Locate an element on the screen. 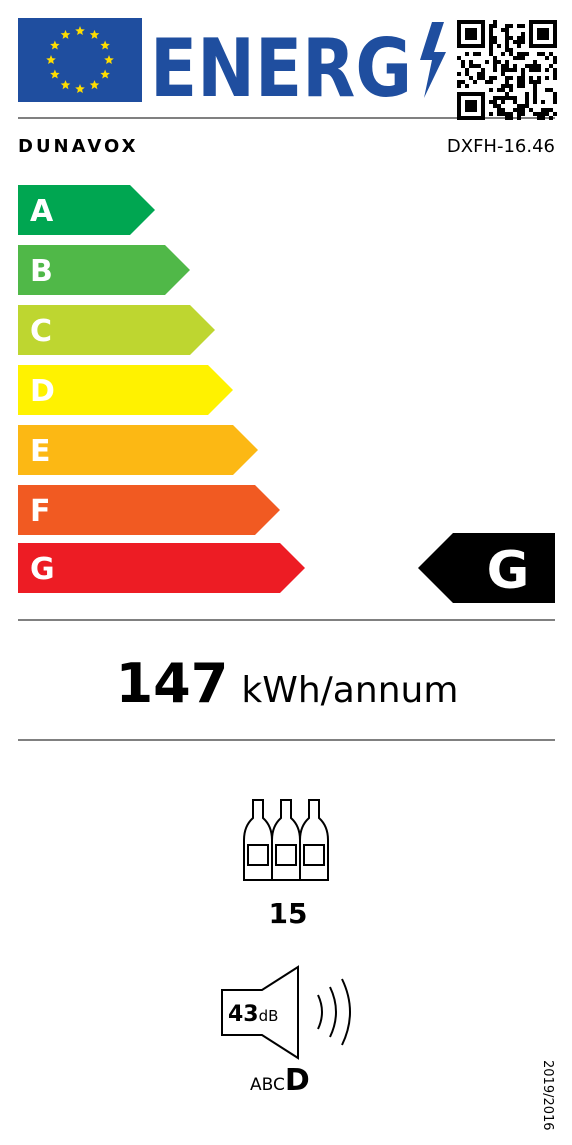 This screenshot has height=1145, width=572. class-arrow is located at coordinates (149, 510).